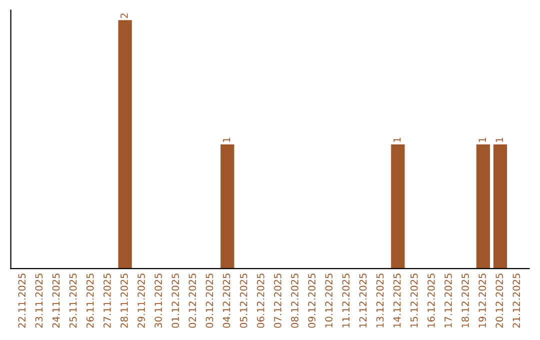 This screenshot has width=540, height=340. What do you see at coordinates (380, 301) in the screenshot?
I see `x-tick-label: 13.12.2025` at bounding box center [380, 301].